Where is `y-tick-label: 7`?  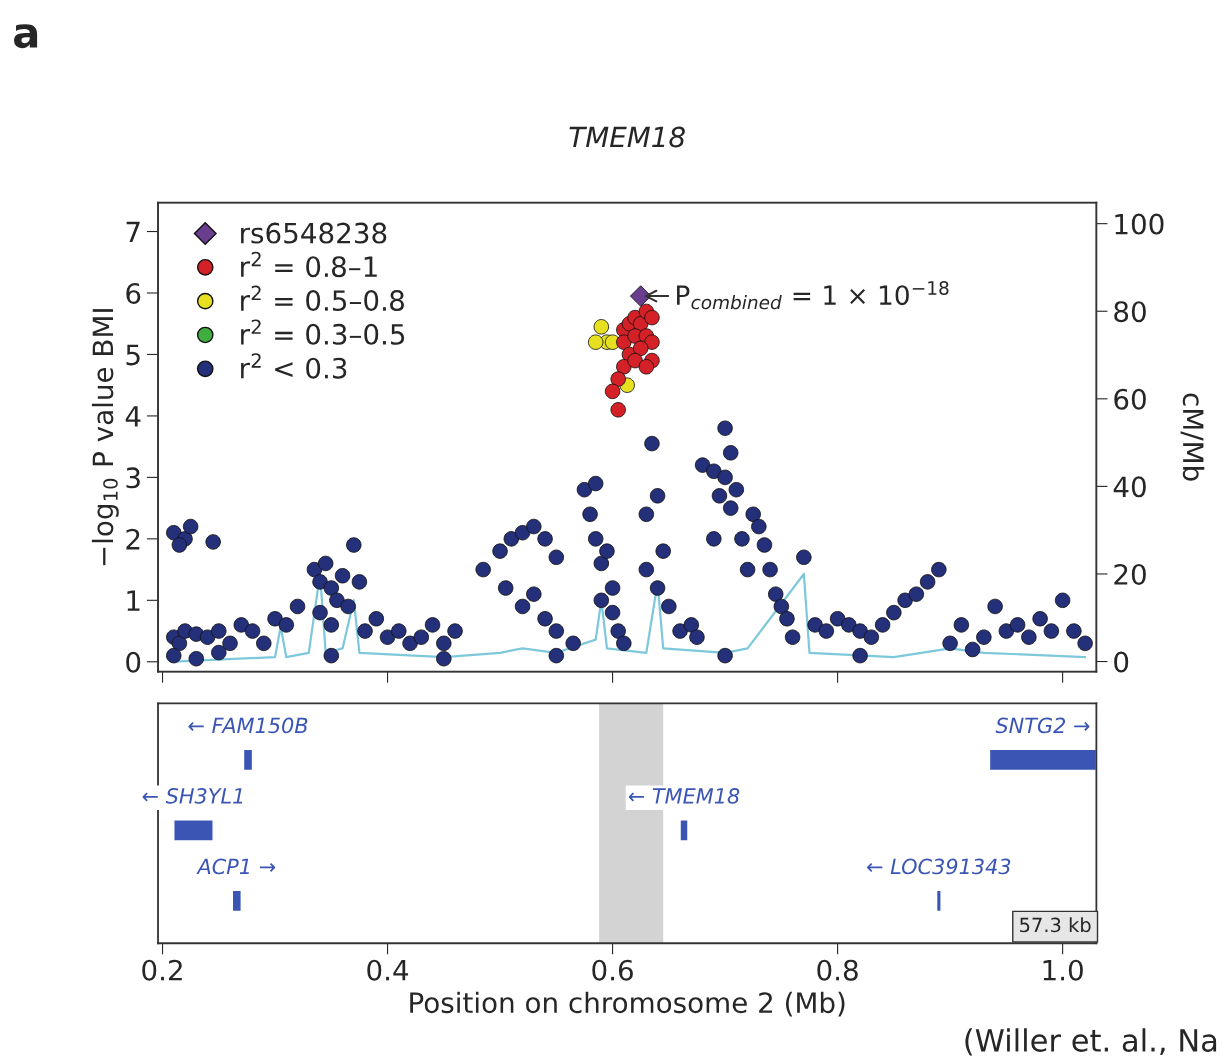
y-tick-label: 7 is located at coordinates (133, 232).